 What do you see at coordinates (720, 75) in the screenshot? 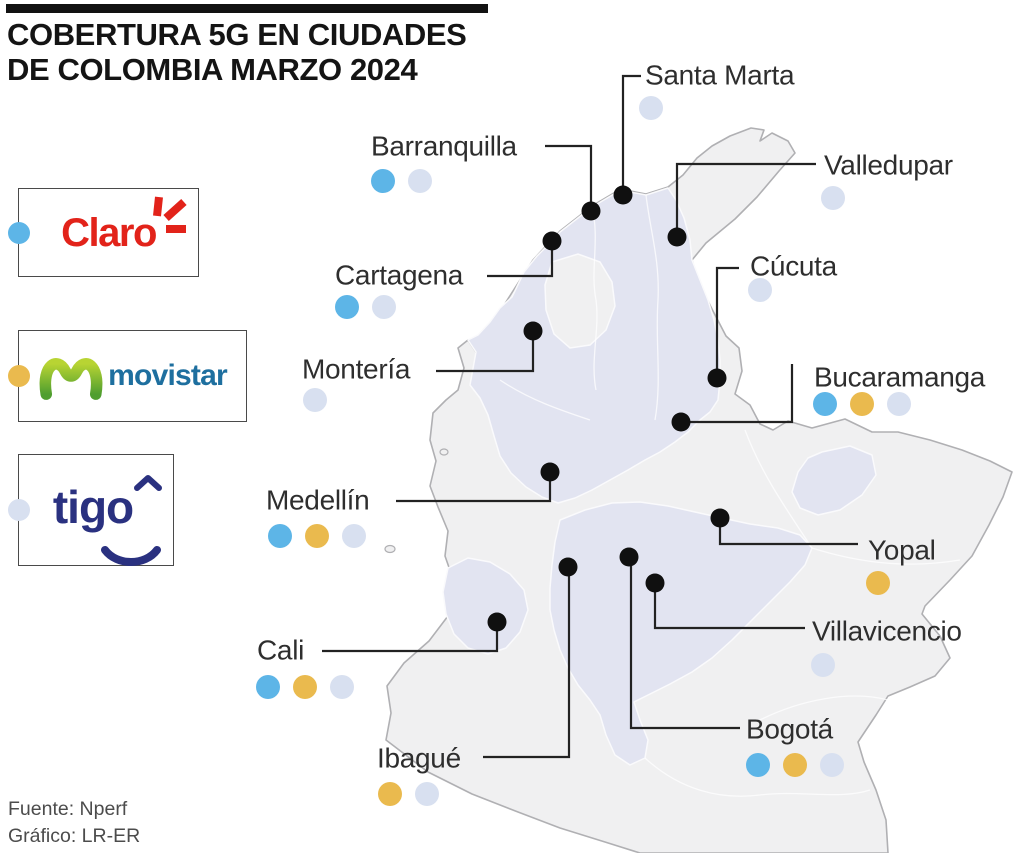
I see `city-label: Santa Marta` at bounding box center [720, 75].